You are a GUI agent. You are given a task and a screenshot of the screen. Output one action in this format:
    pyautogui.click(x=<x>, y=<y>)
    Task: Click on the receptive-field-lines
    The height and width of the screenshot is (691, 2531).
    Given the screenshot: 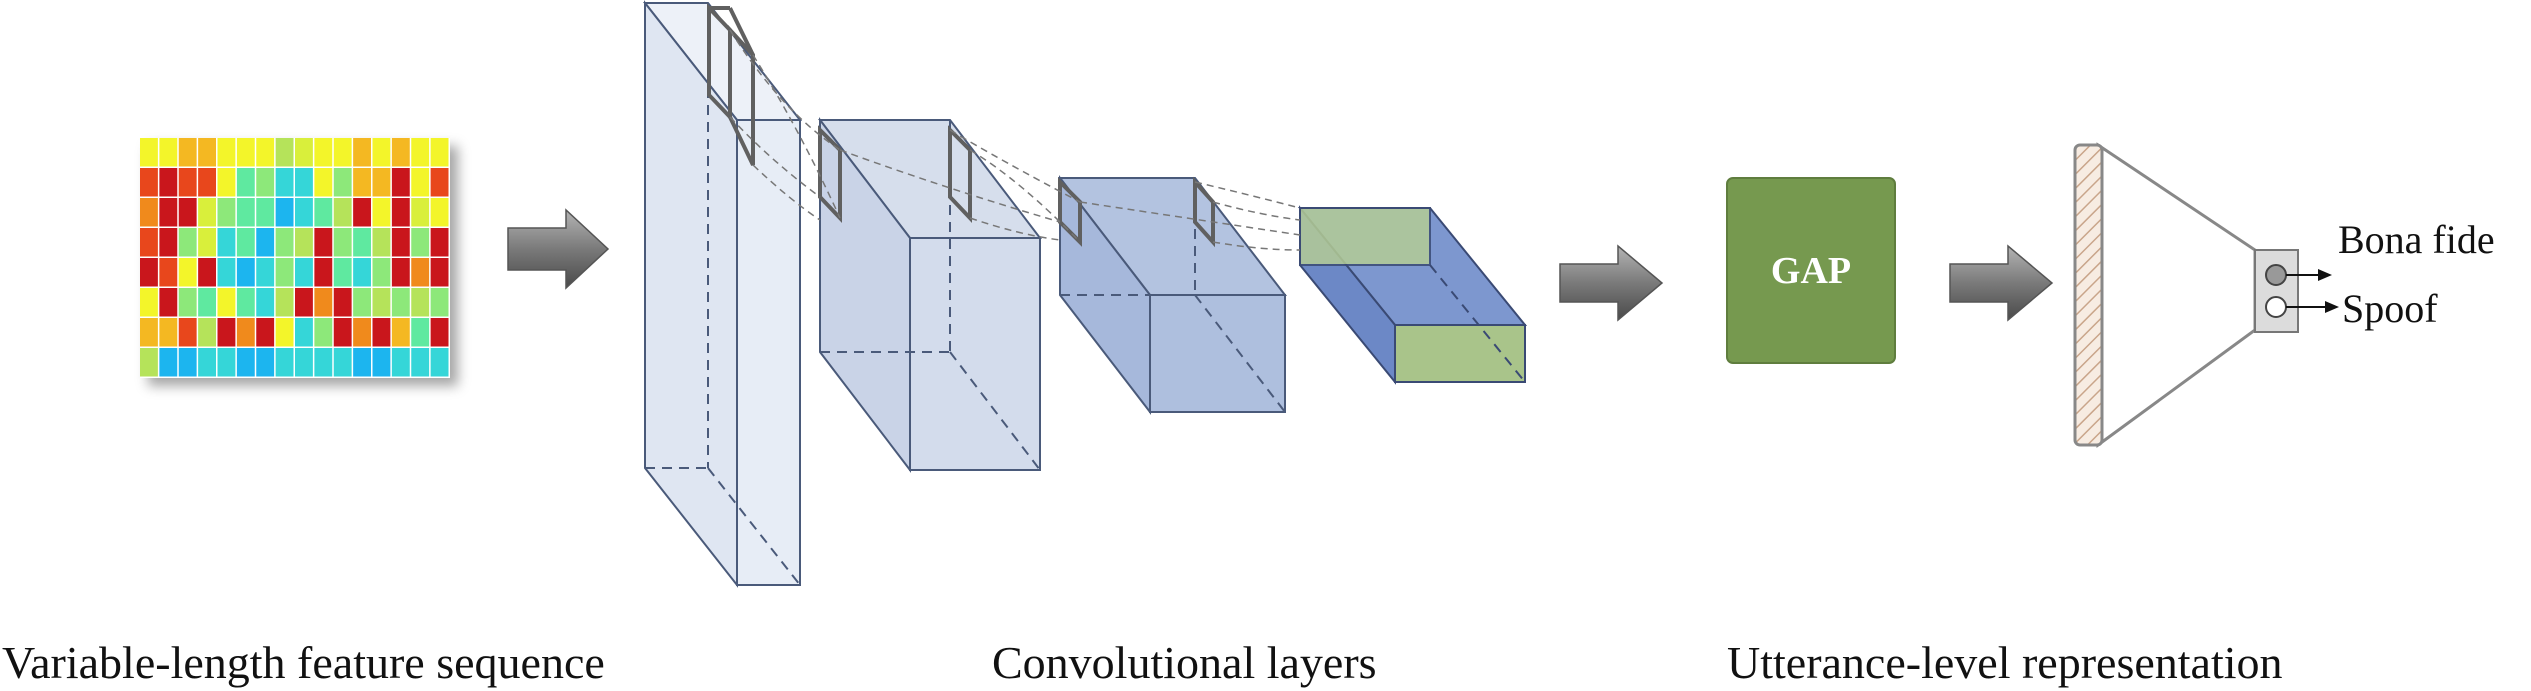 What is the action you would take?
    pyautogui.click(x=1015, y=140)
    